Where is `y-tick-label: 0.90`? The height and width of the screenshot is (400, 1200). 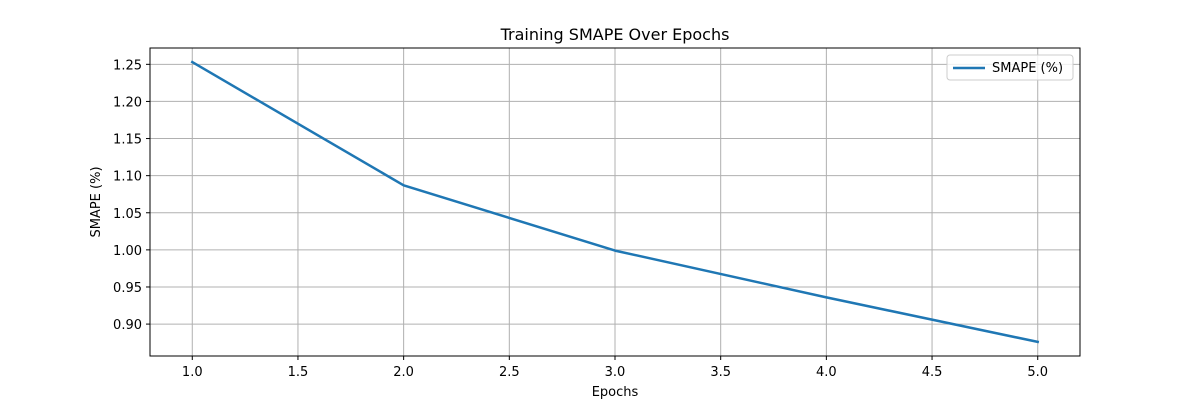 y-tick-label: 0.90 is located at coordinates (127, 325).